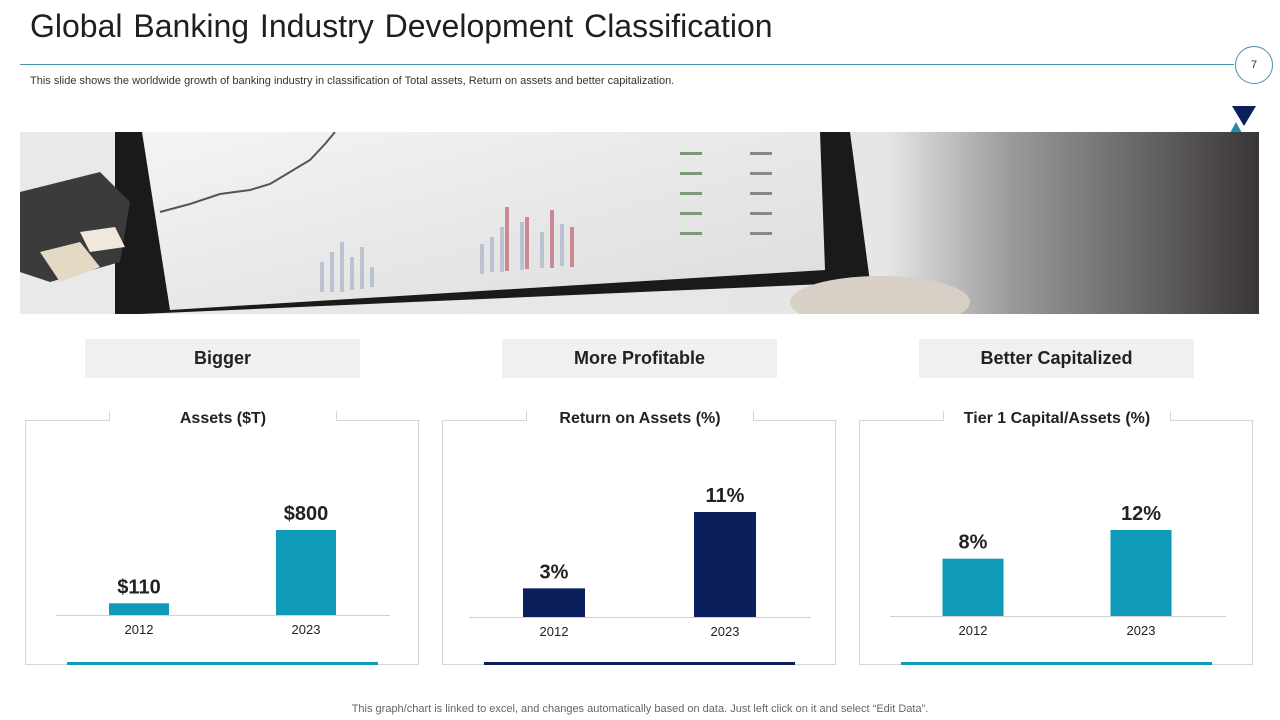 The width and height of the screenshot is (1280, 720). Describe the element at coordinates (640, 562) in the screenshot. I see `chart-plot: 3% 2012 11% 2023` at that location.